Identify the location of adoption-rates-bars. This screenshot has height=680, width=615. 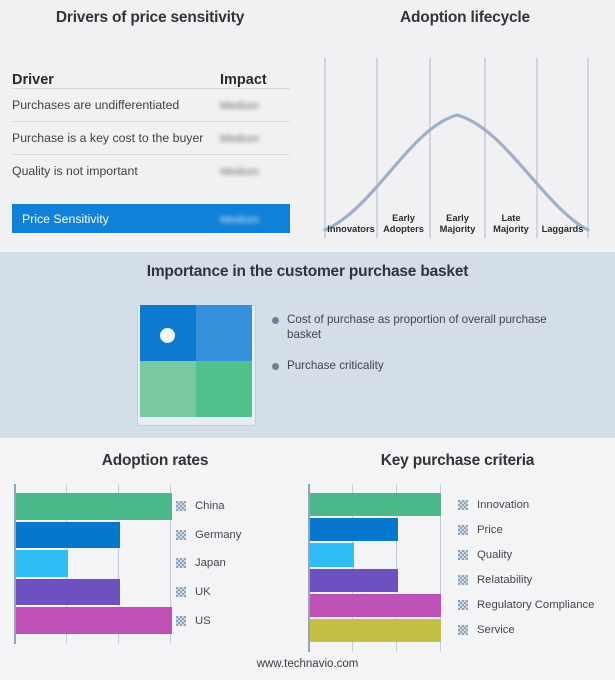
(94, 563).